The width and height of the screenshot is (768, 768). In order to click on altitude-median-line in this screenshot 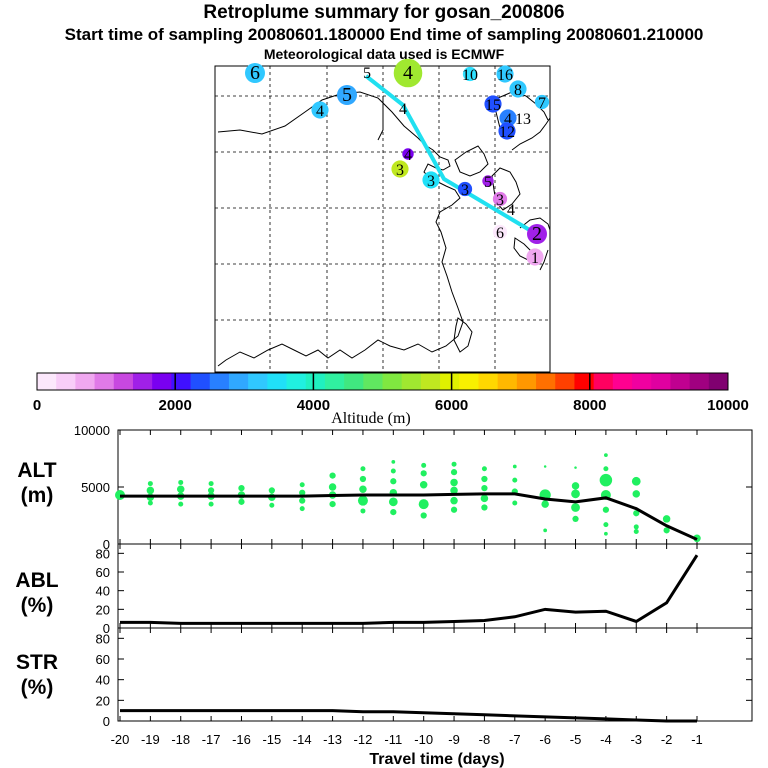, I will do `click(409, 516)`.